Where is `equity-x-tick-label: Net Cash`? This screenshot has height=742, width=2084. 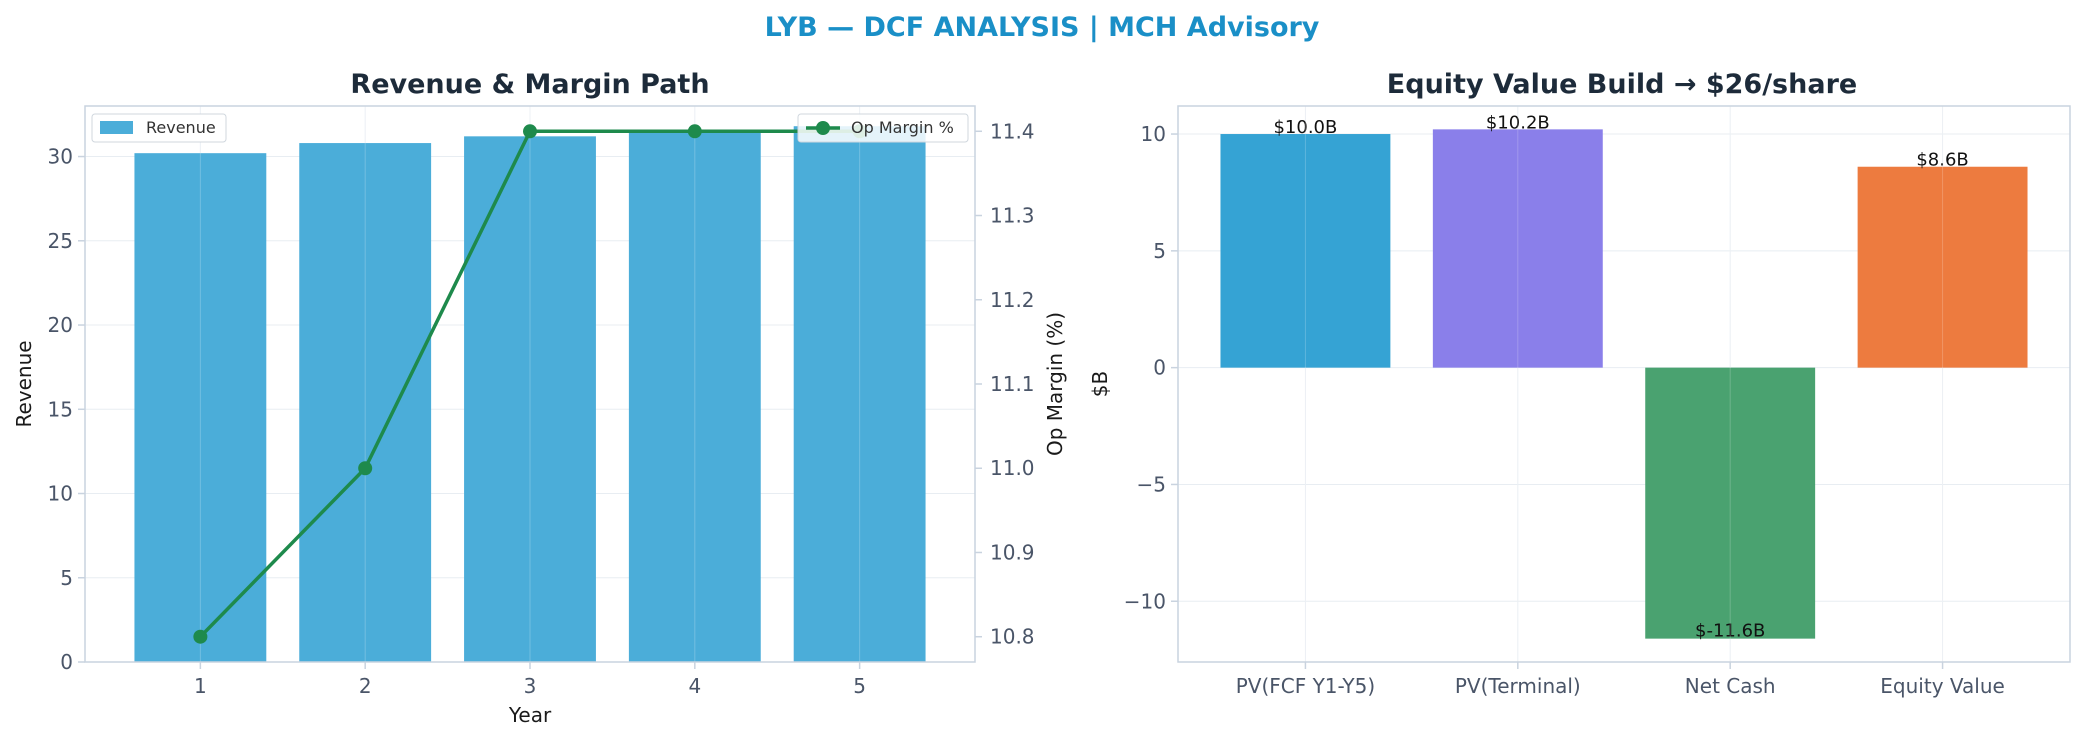 equity-x-tick-label: Net Cash is located at coordinates (1730, 686).